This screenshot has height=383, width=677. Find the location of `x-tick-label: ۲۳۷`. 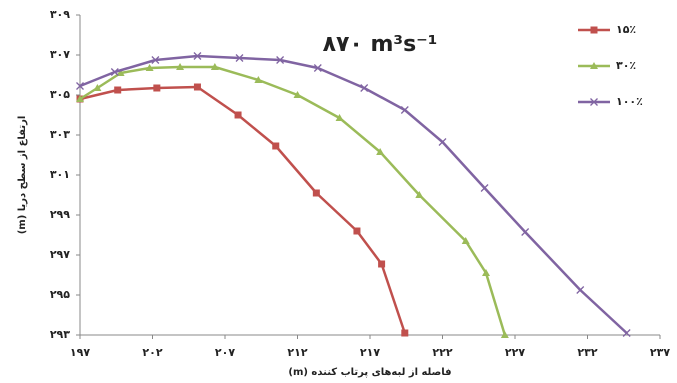

x-tick-label: ۲۳۷ is located at coordinates (660, 352).